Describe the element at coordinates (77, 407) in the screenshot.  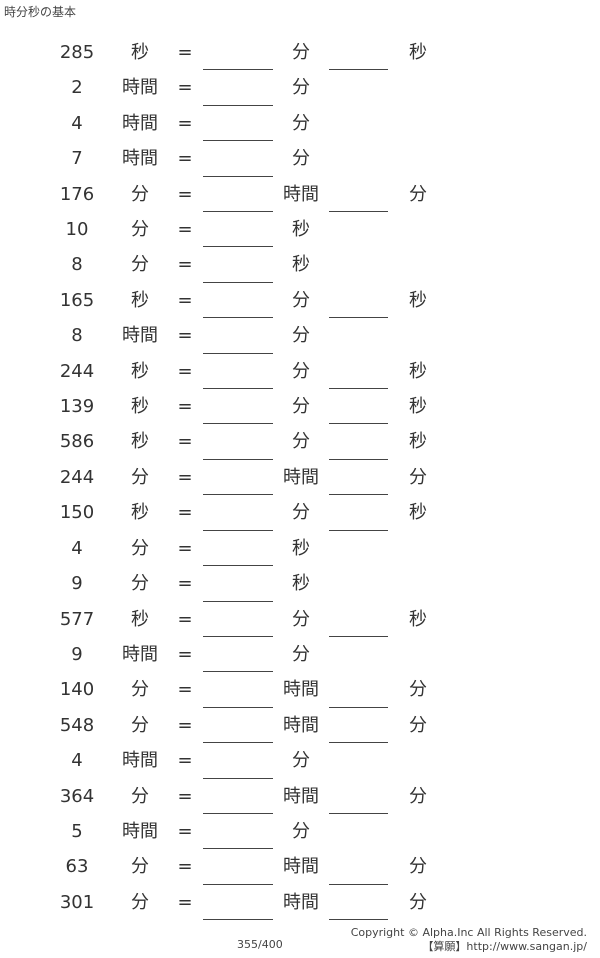
I see `problem-value: 139` at that location.